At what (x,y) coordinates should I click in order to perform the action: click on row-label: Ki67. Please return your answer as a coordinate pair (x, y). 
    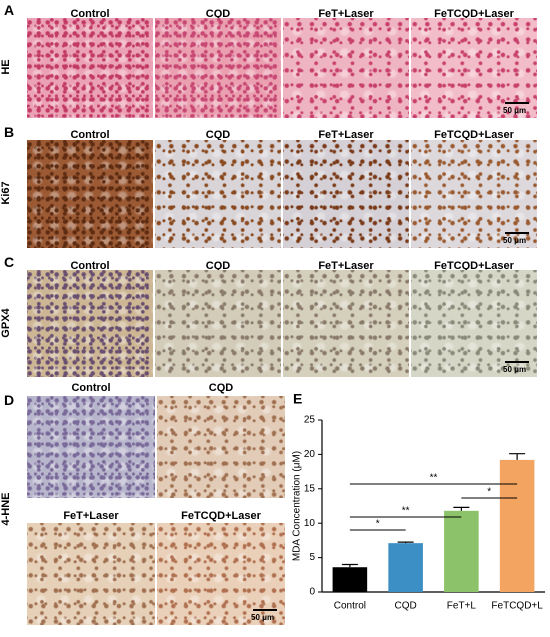
    Looking at the image, I should click on (6, 193).